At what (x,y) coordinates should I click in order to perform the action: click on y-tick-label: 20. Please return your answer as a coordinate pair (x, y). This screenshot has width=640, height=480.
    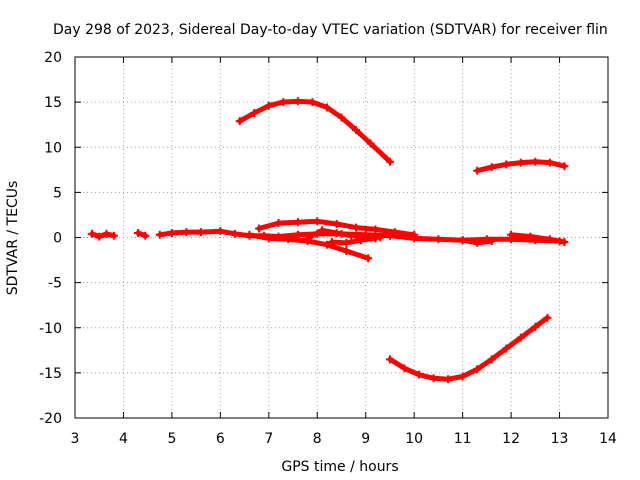
    Looking at the image, I should click on (53, 58).